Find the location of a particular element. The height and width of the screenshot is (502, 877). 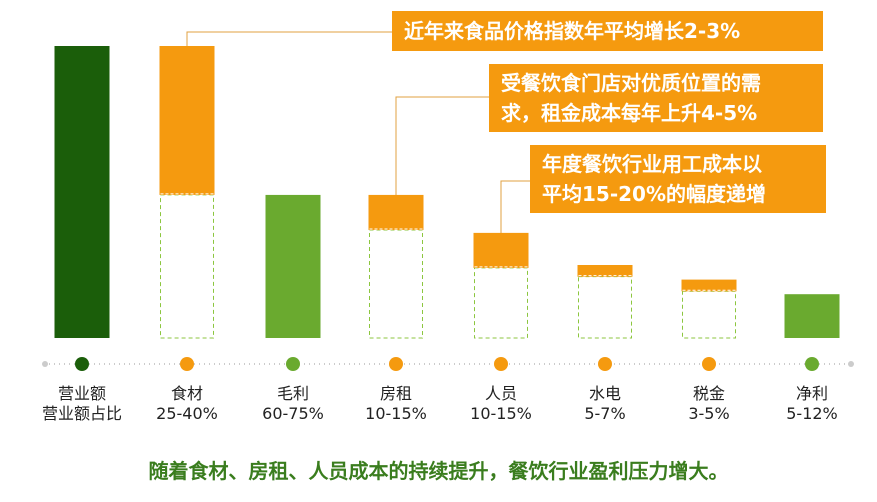

callout-line: 受餐饮食门店对优质位置的需 is located at coordinates (631, 83).